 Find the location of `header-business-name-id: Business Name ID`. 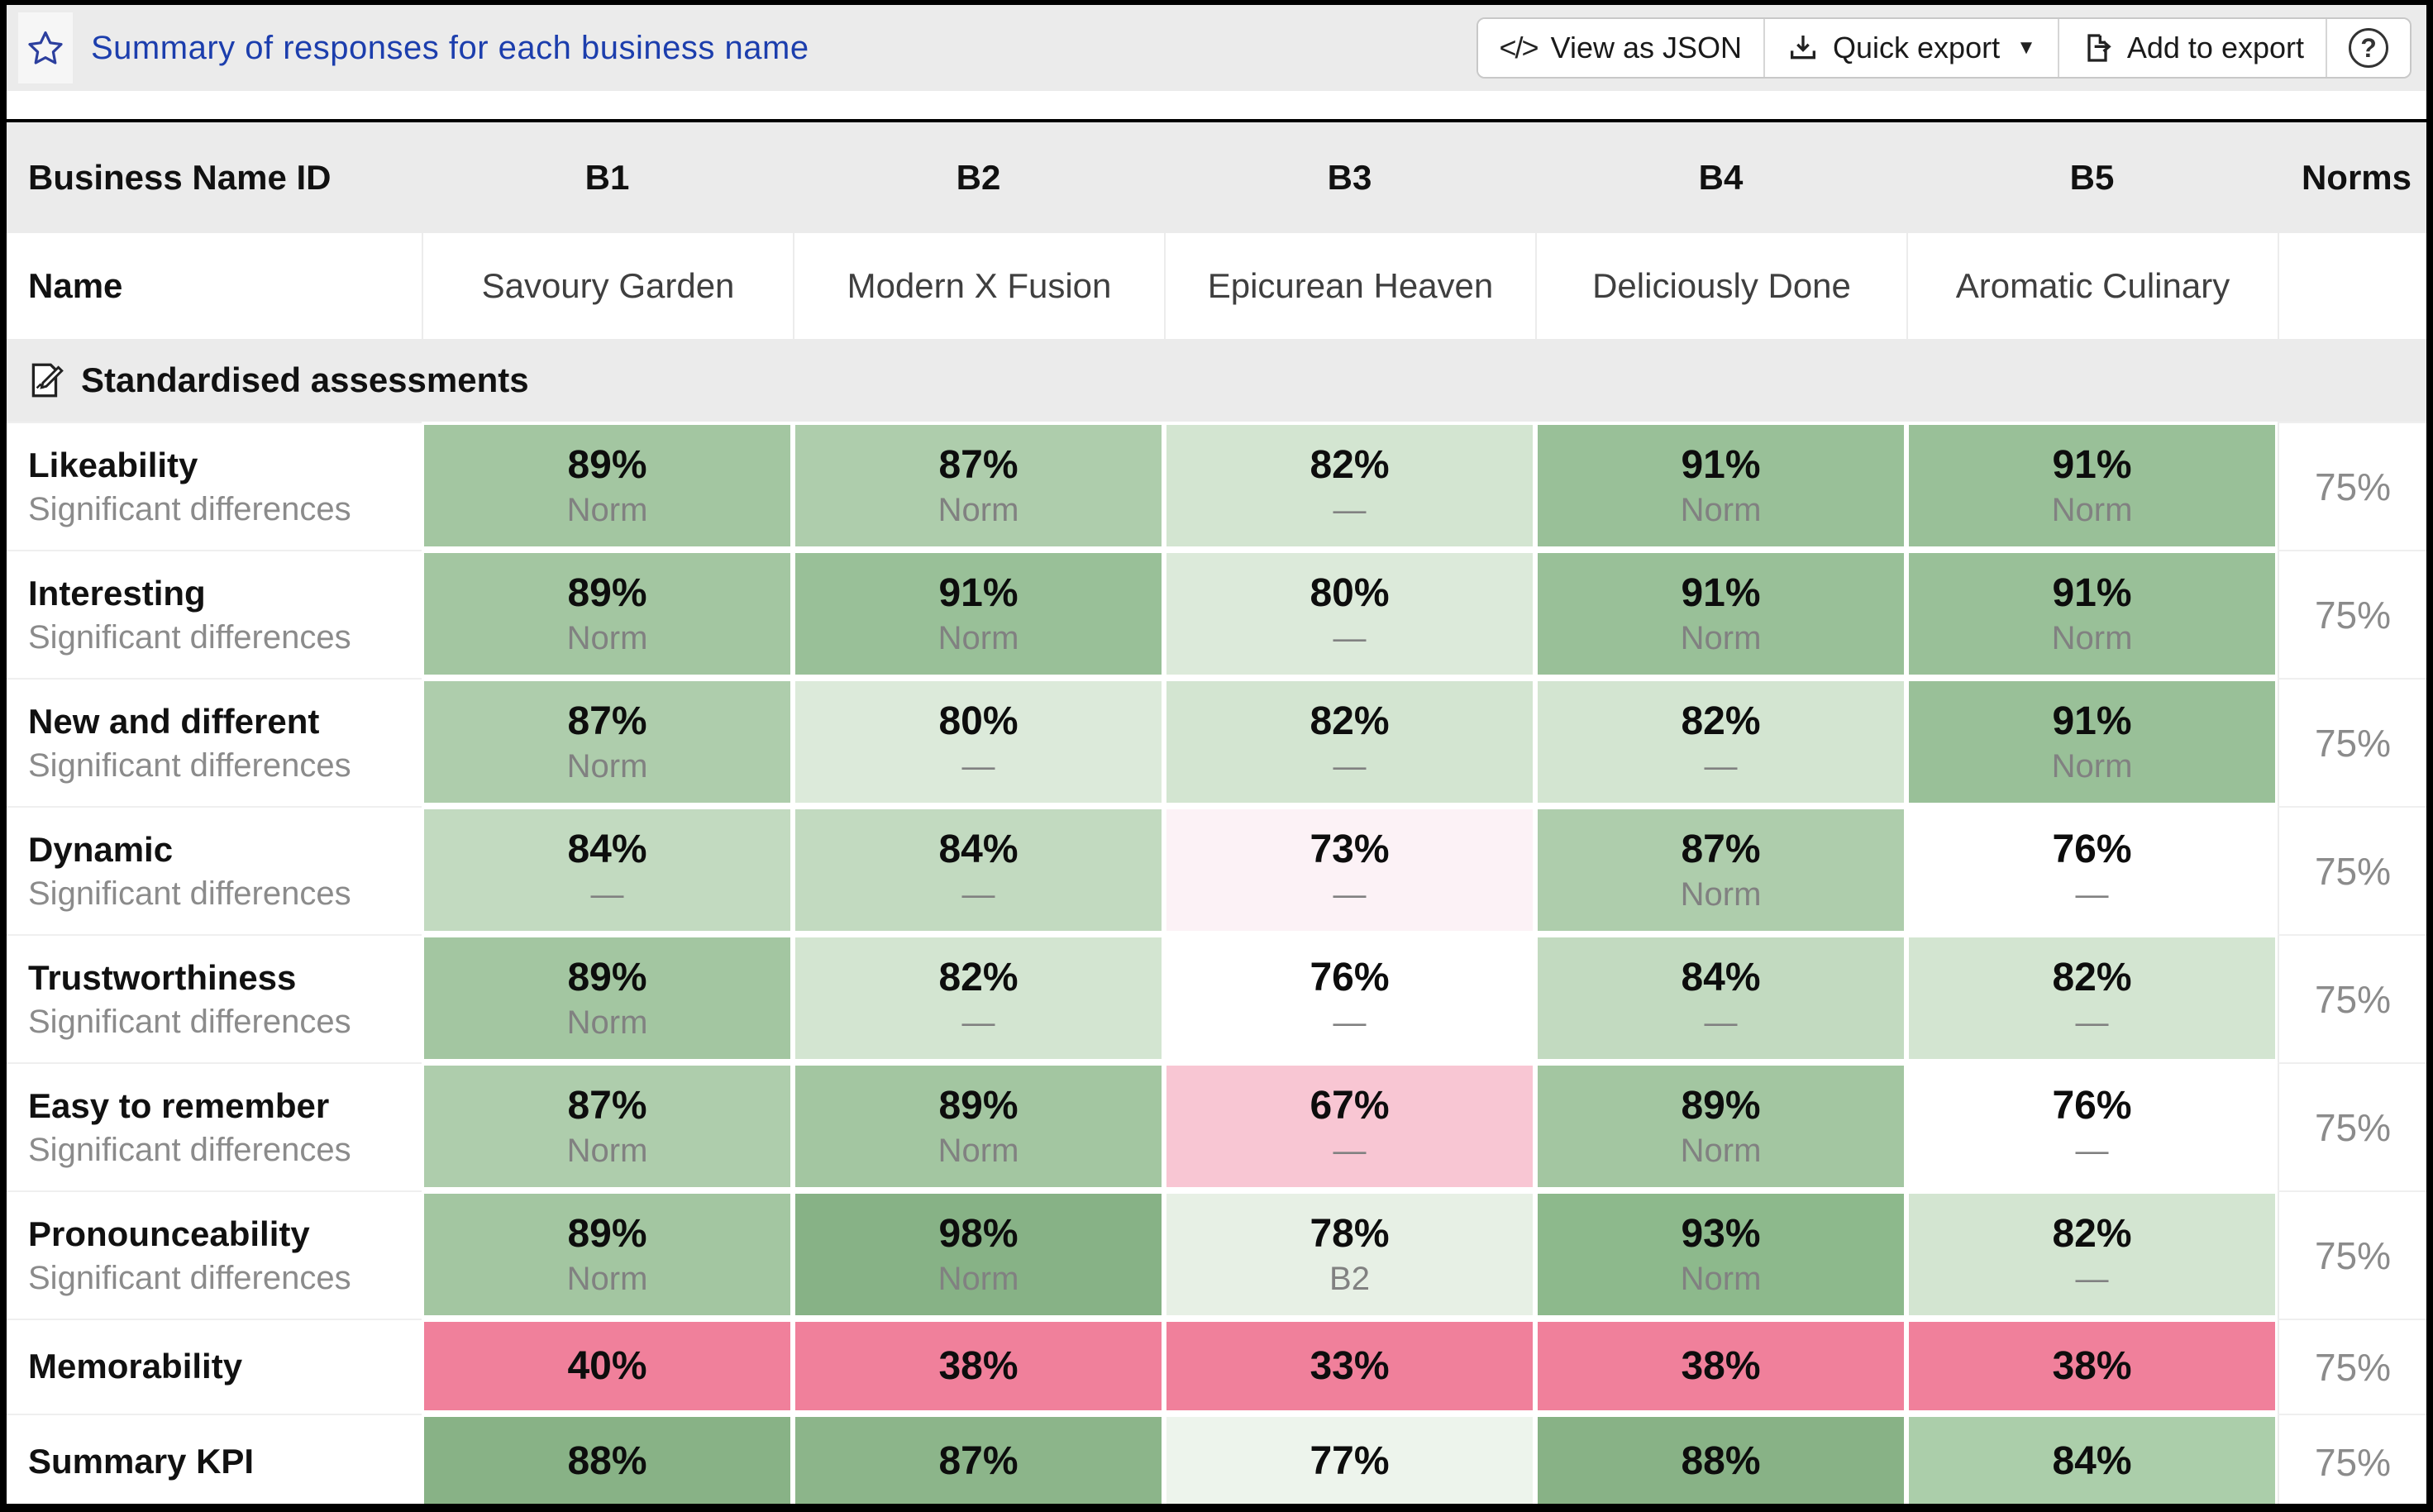

header-business-name-id: Business Name ID is located at coordinates (180, 177).